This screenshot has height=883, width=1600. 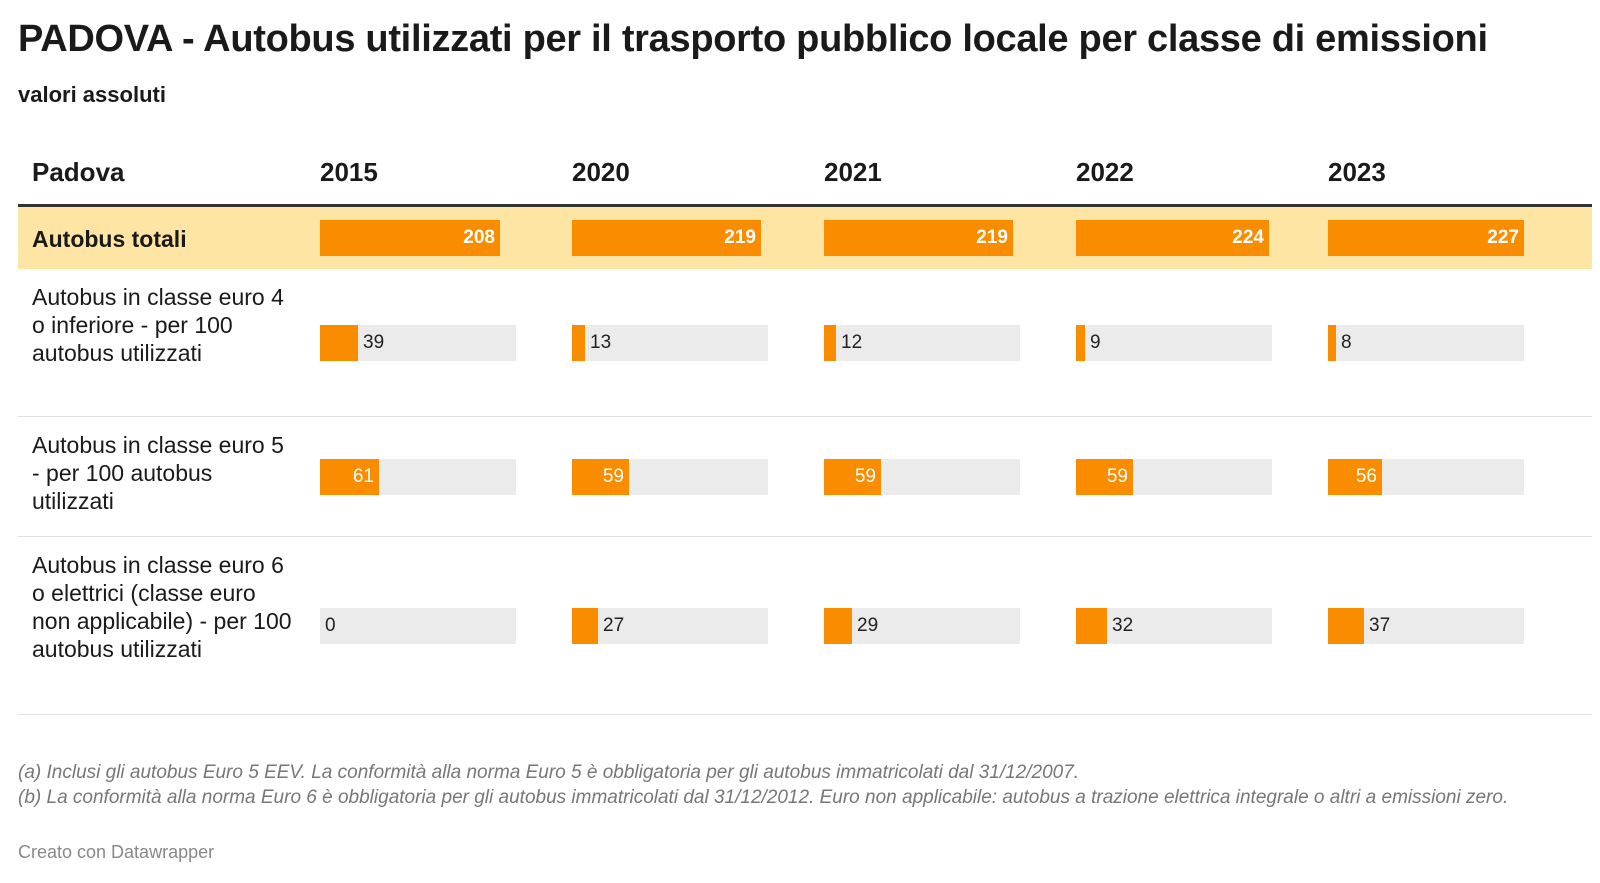 What do you see at coordinates (1426, 477) in the screenshot?
I see `bar-track: 56` at bounding box center [1426, 477].